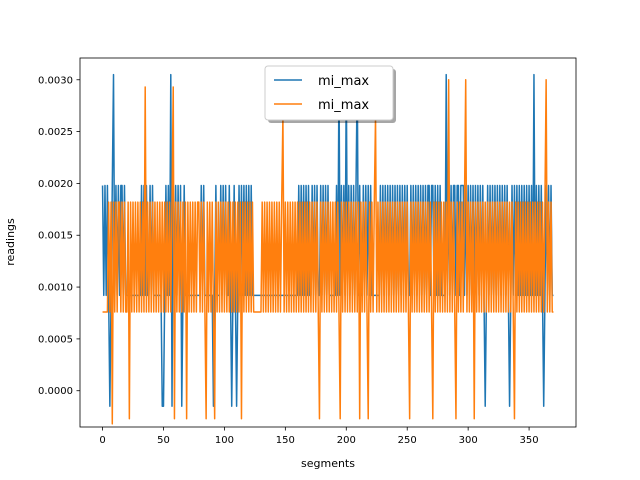 The image size is (640, 480). I want to click on y-tick-label: 0.0025, so click(55, 132).